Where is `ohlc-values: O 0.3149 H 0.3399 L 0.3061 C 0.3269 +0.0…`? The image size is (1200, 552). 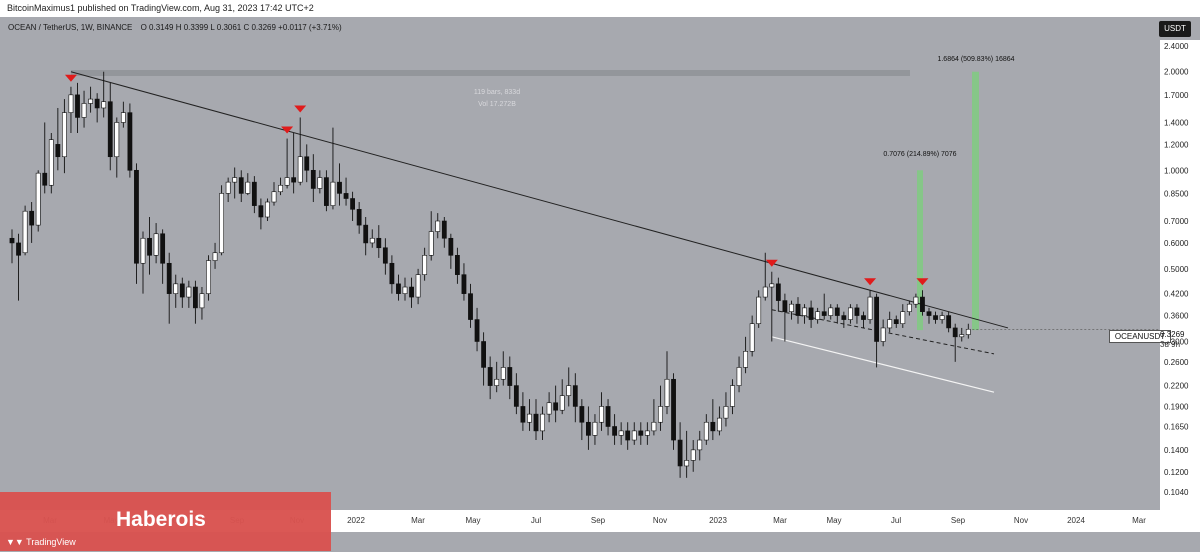 ohlc-values: O 0.3149 H 0.3399 L 0.3061 C 0.3269 +0.0… is located at coordinates (241, 27).